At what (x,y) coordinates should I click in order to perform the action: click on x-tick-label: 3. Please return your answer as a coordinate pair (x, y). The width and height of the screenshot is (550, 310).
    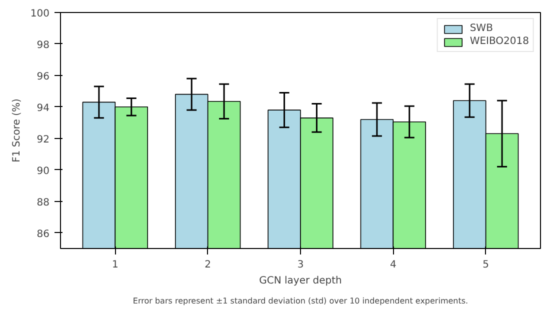
    Looking at the image, I should click on (300, 265).